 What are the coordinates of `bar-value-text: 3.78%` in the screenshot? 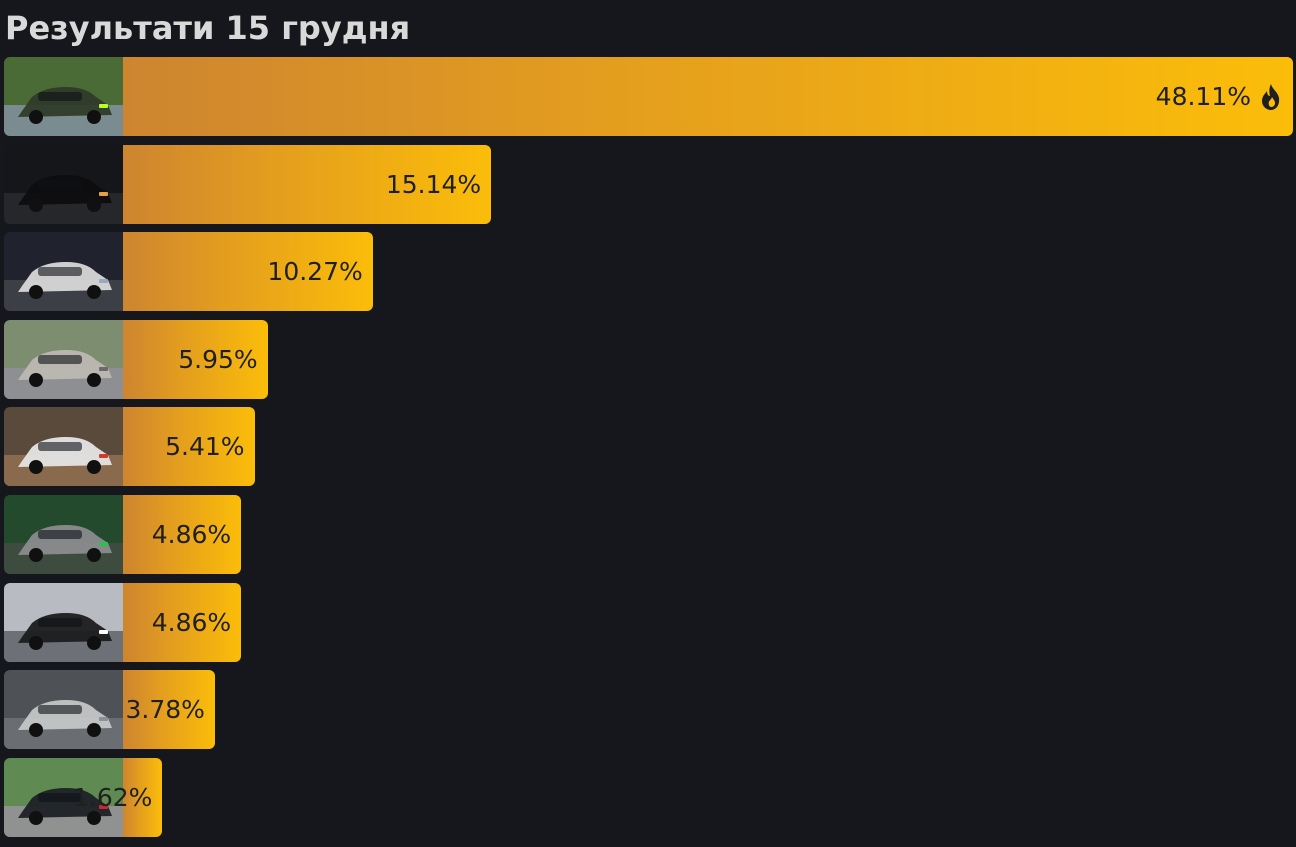 It's located at (165, 710).